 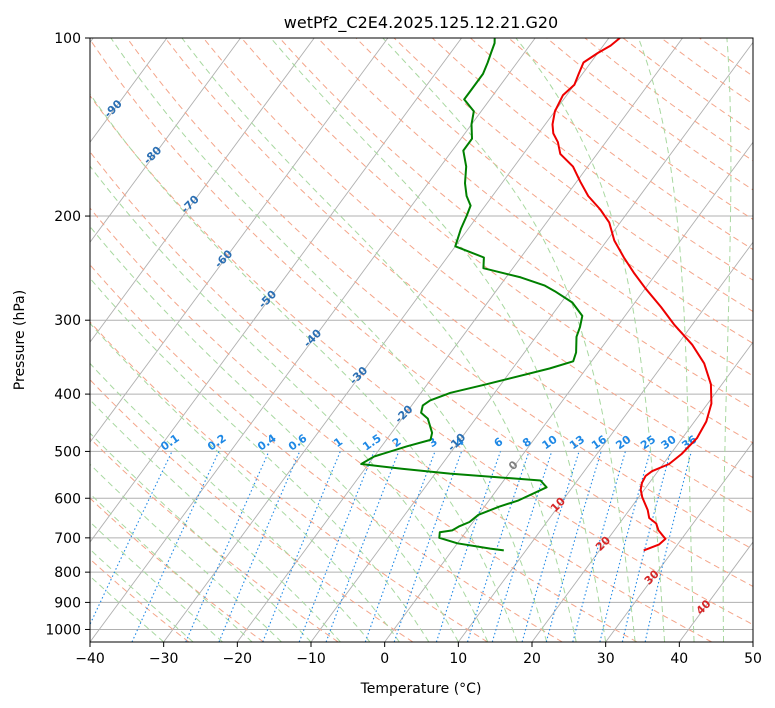 I want to click on isotherm-label: -60, so click(x=223, y=258).